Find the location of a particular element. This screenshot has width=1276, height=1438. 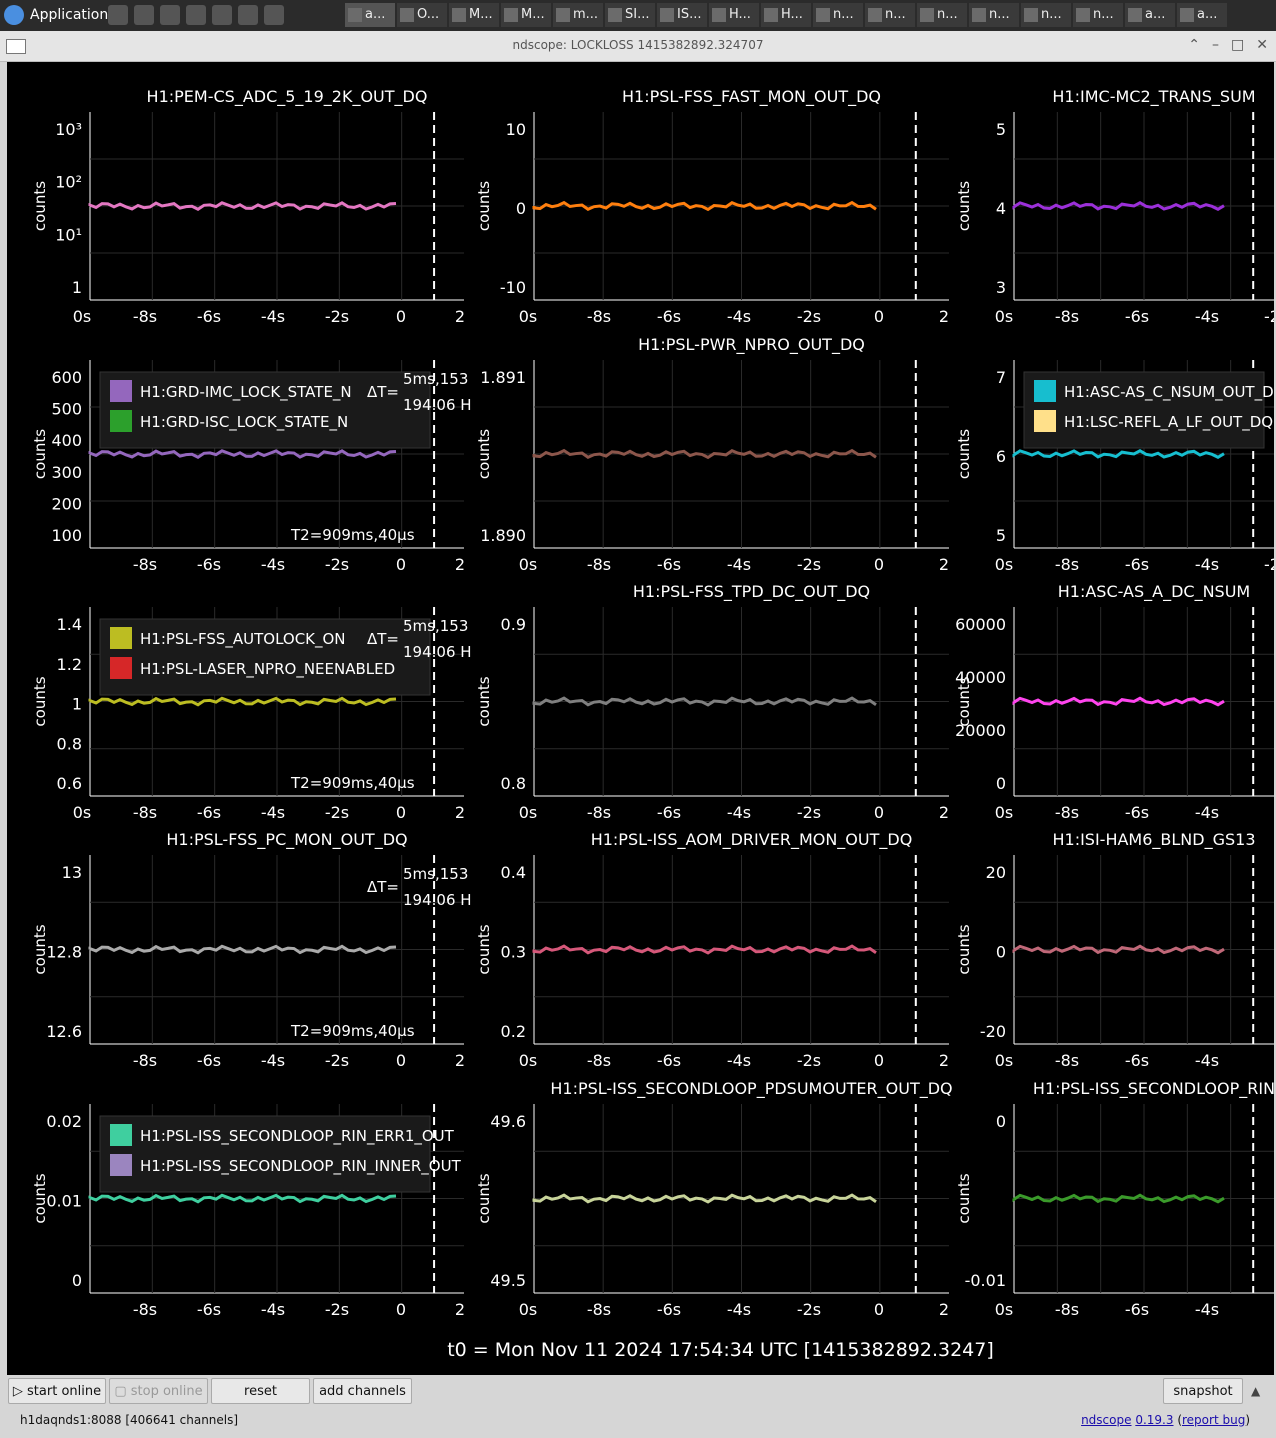

window-menu-icon is located at coordinates (16, 46).